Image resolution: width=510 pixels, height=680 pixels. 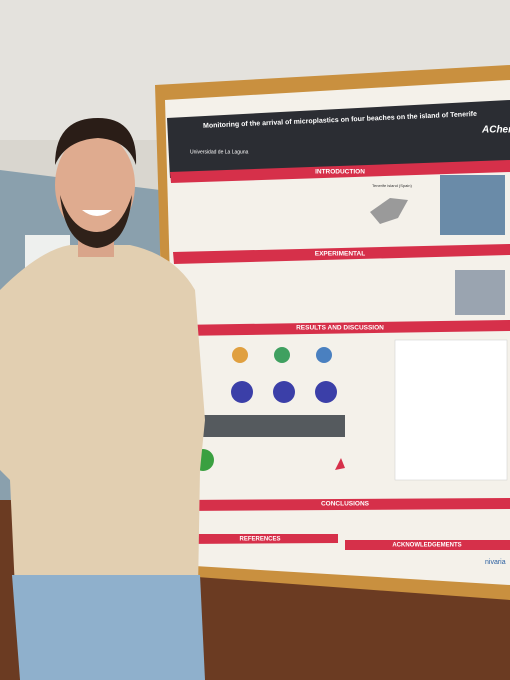 I want to click on institution: Universidad de La Laguna, so click(x=219, y=152).